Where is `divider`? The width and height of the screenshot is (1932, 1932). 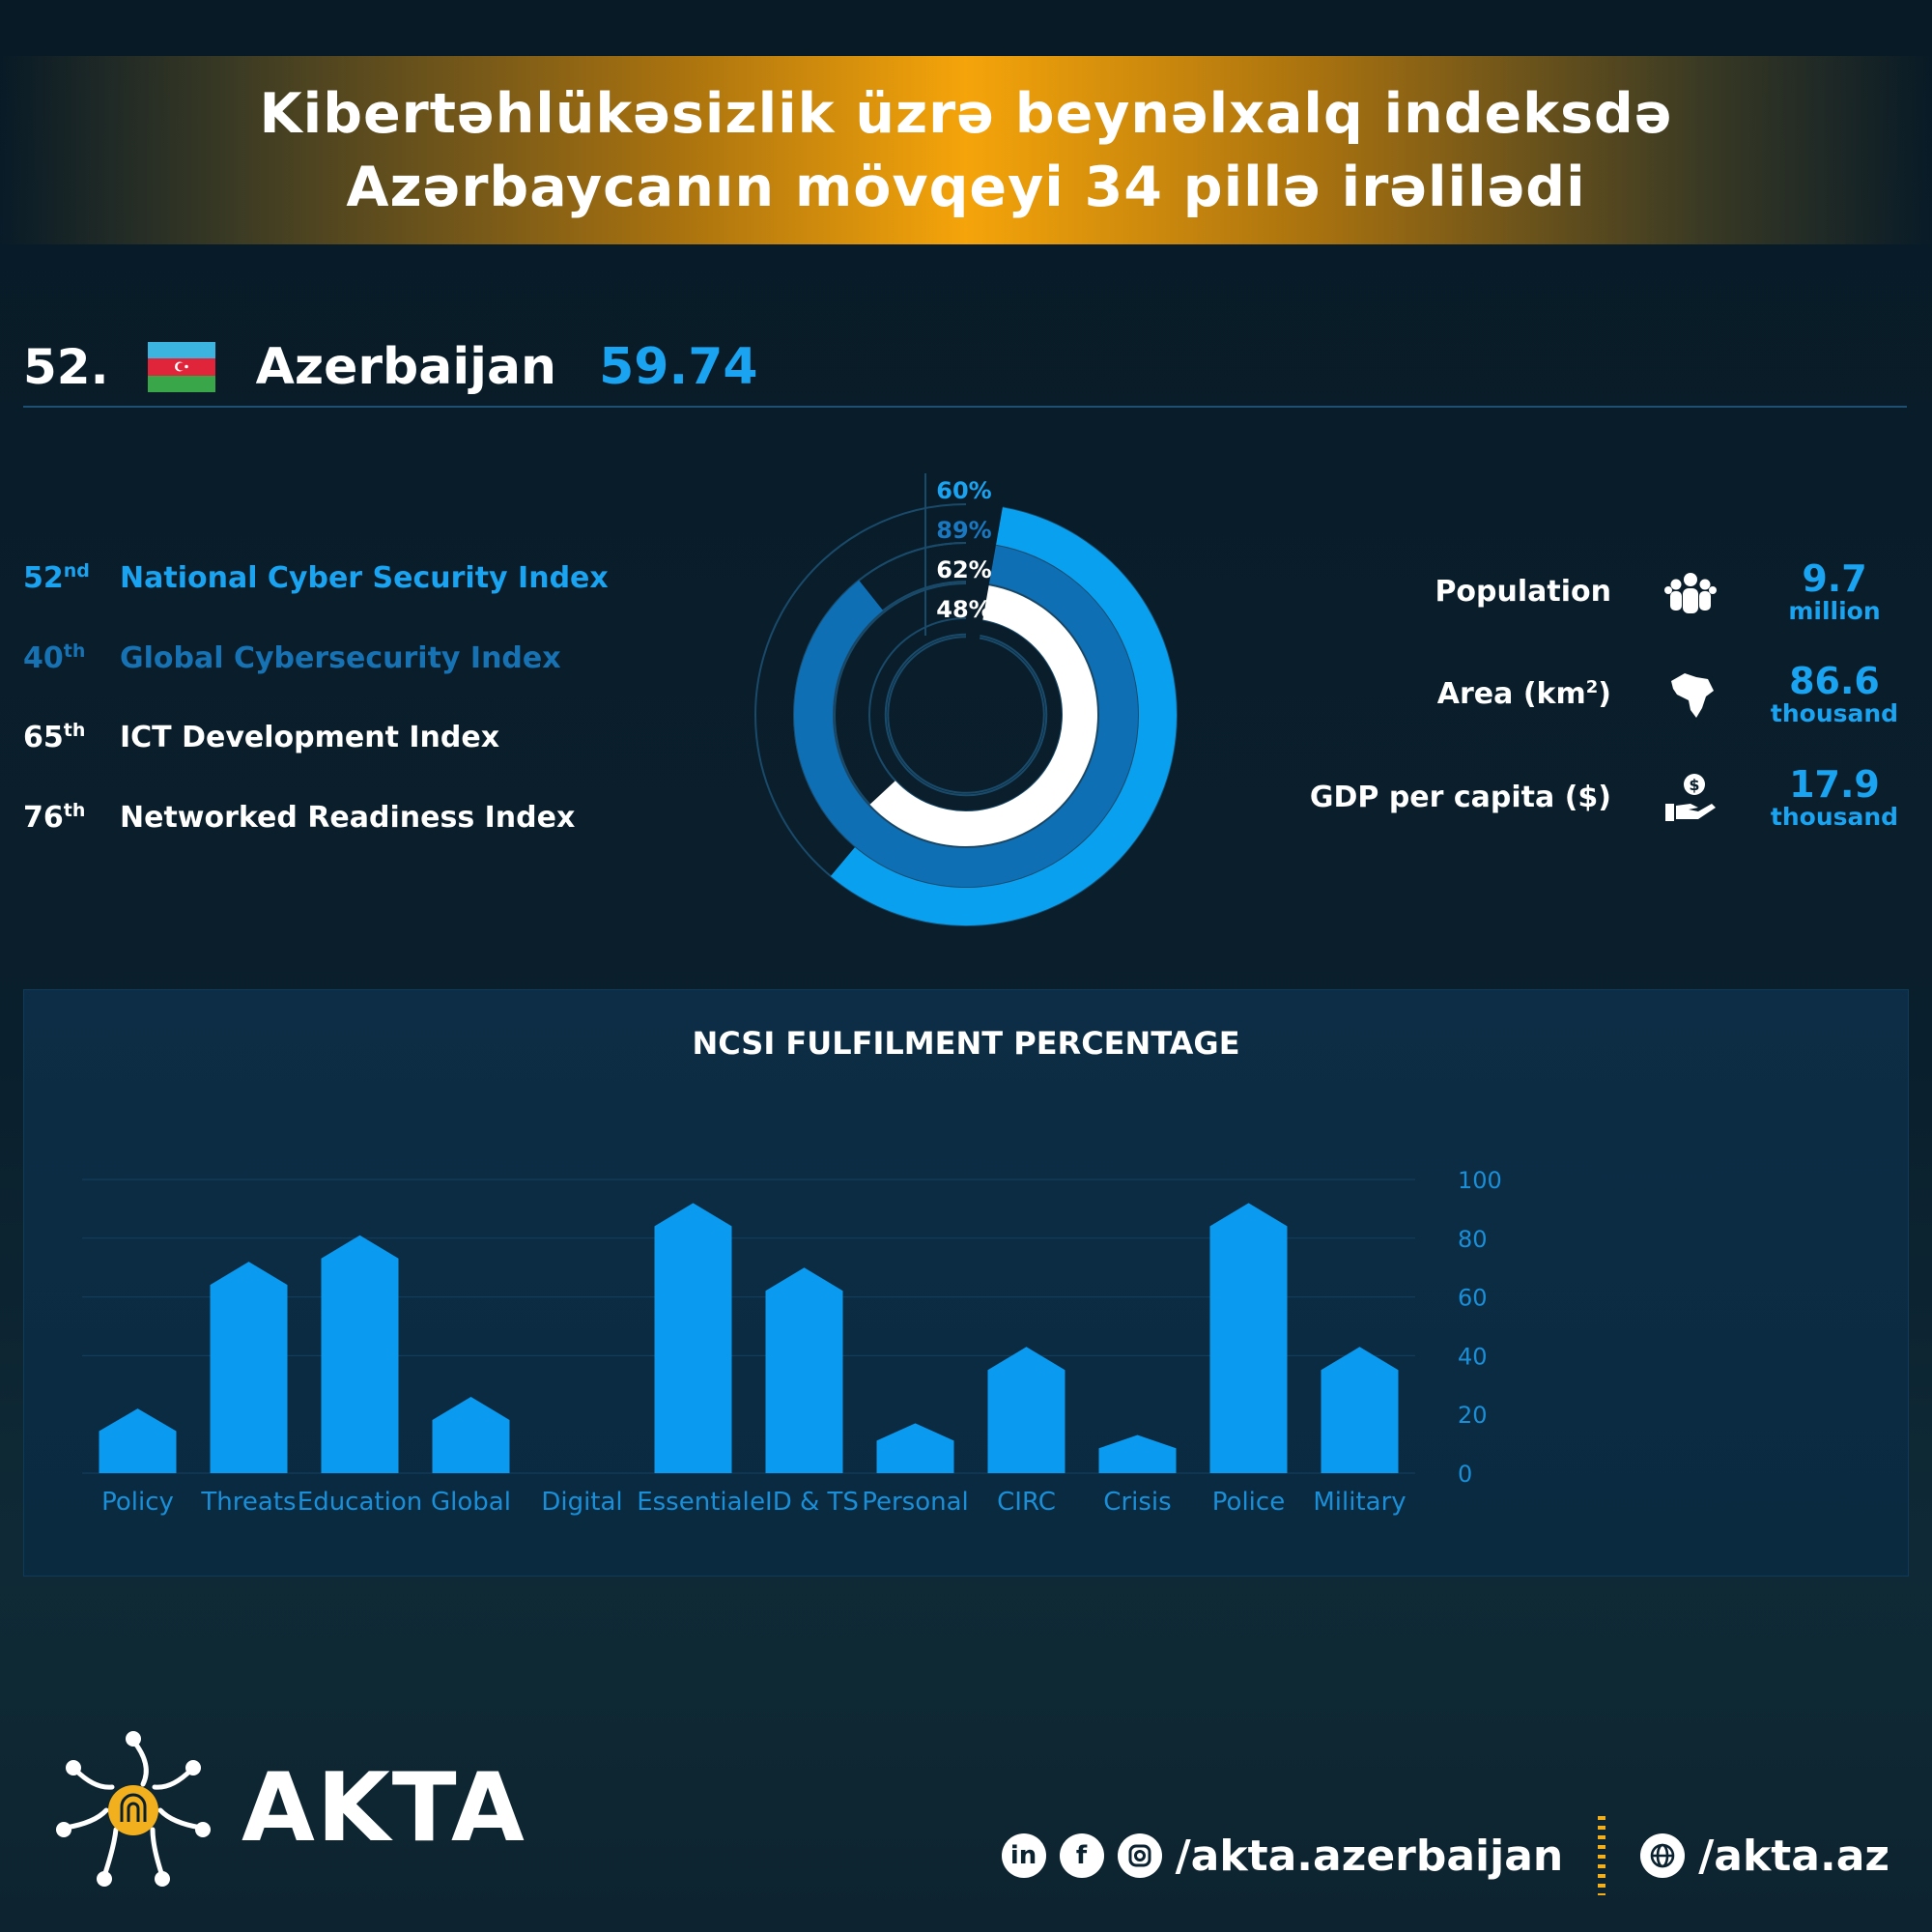 divider is located at coordinates (1602, 1855).